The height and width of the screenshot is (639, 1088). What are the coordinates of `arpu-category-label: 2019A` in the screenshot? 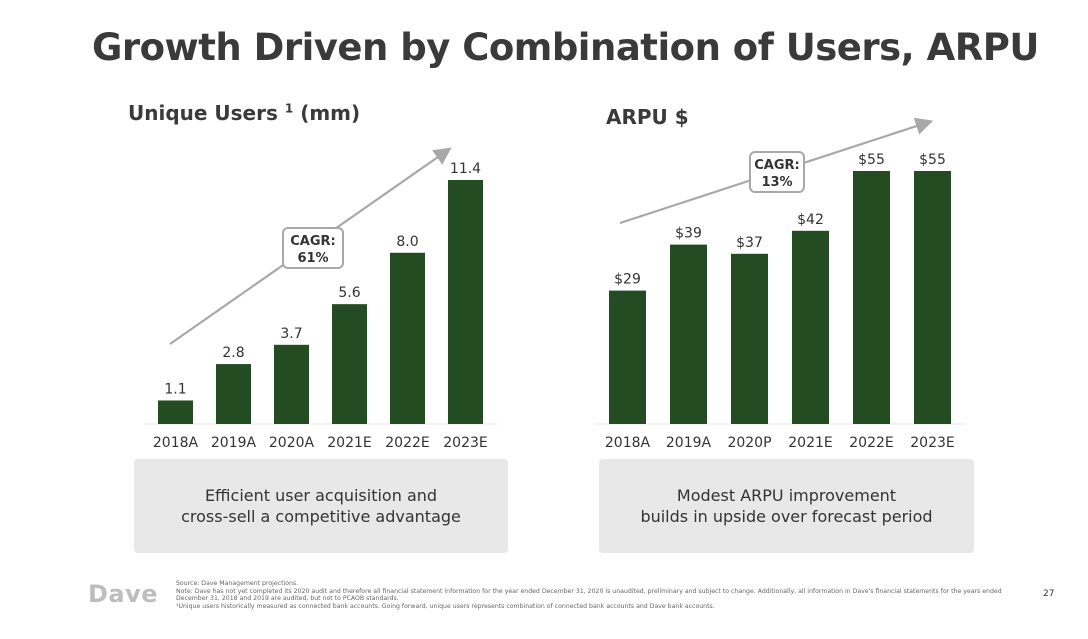 It's located at (689, 443).